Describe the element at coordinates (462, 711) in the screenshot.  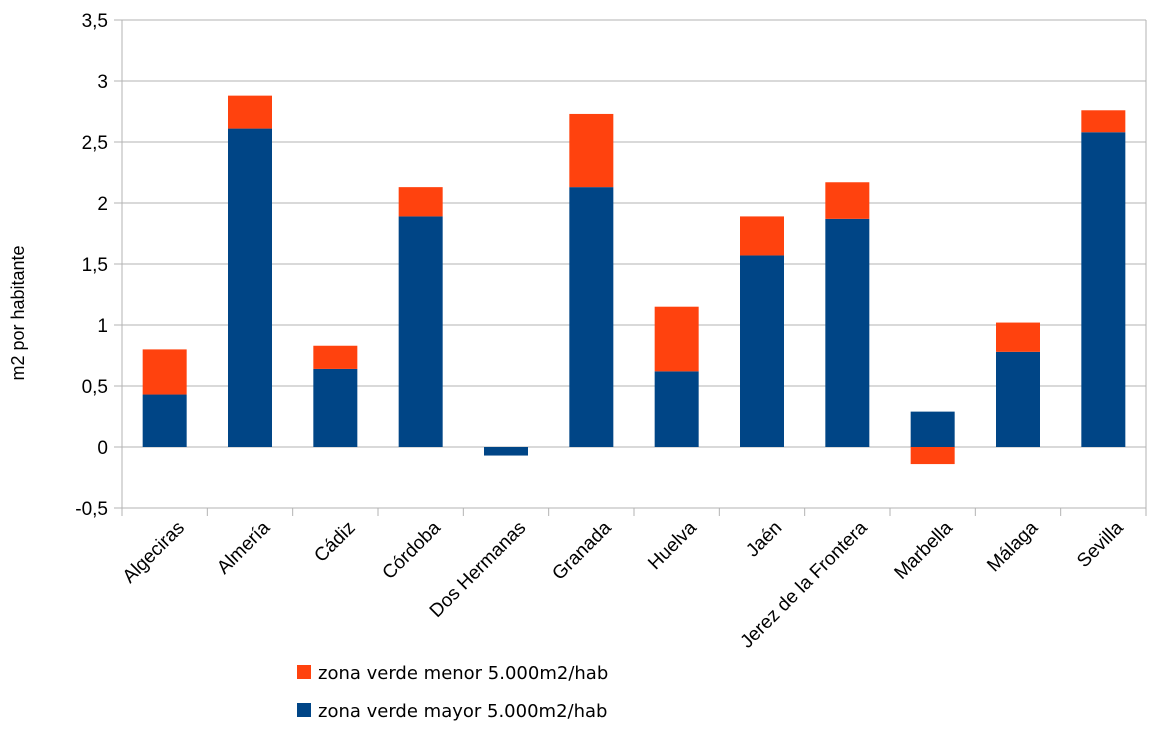
I see `legend-label: zona verde mayor 5.000m2/hab` at that location.